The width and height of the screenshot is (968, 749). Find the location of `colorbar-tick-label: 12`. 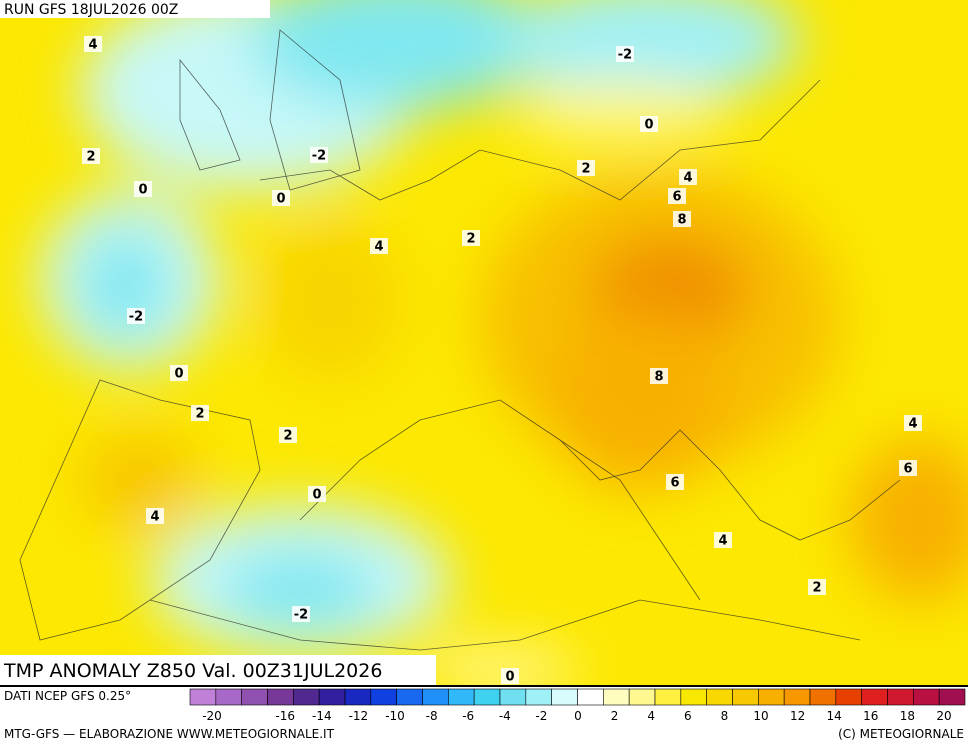

colorbar-tick-label: 12 is located at coordinates (797, 716).